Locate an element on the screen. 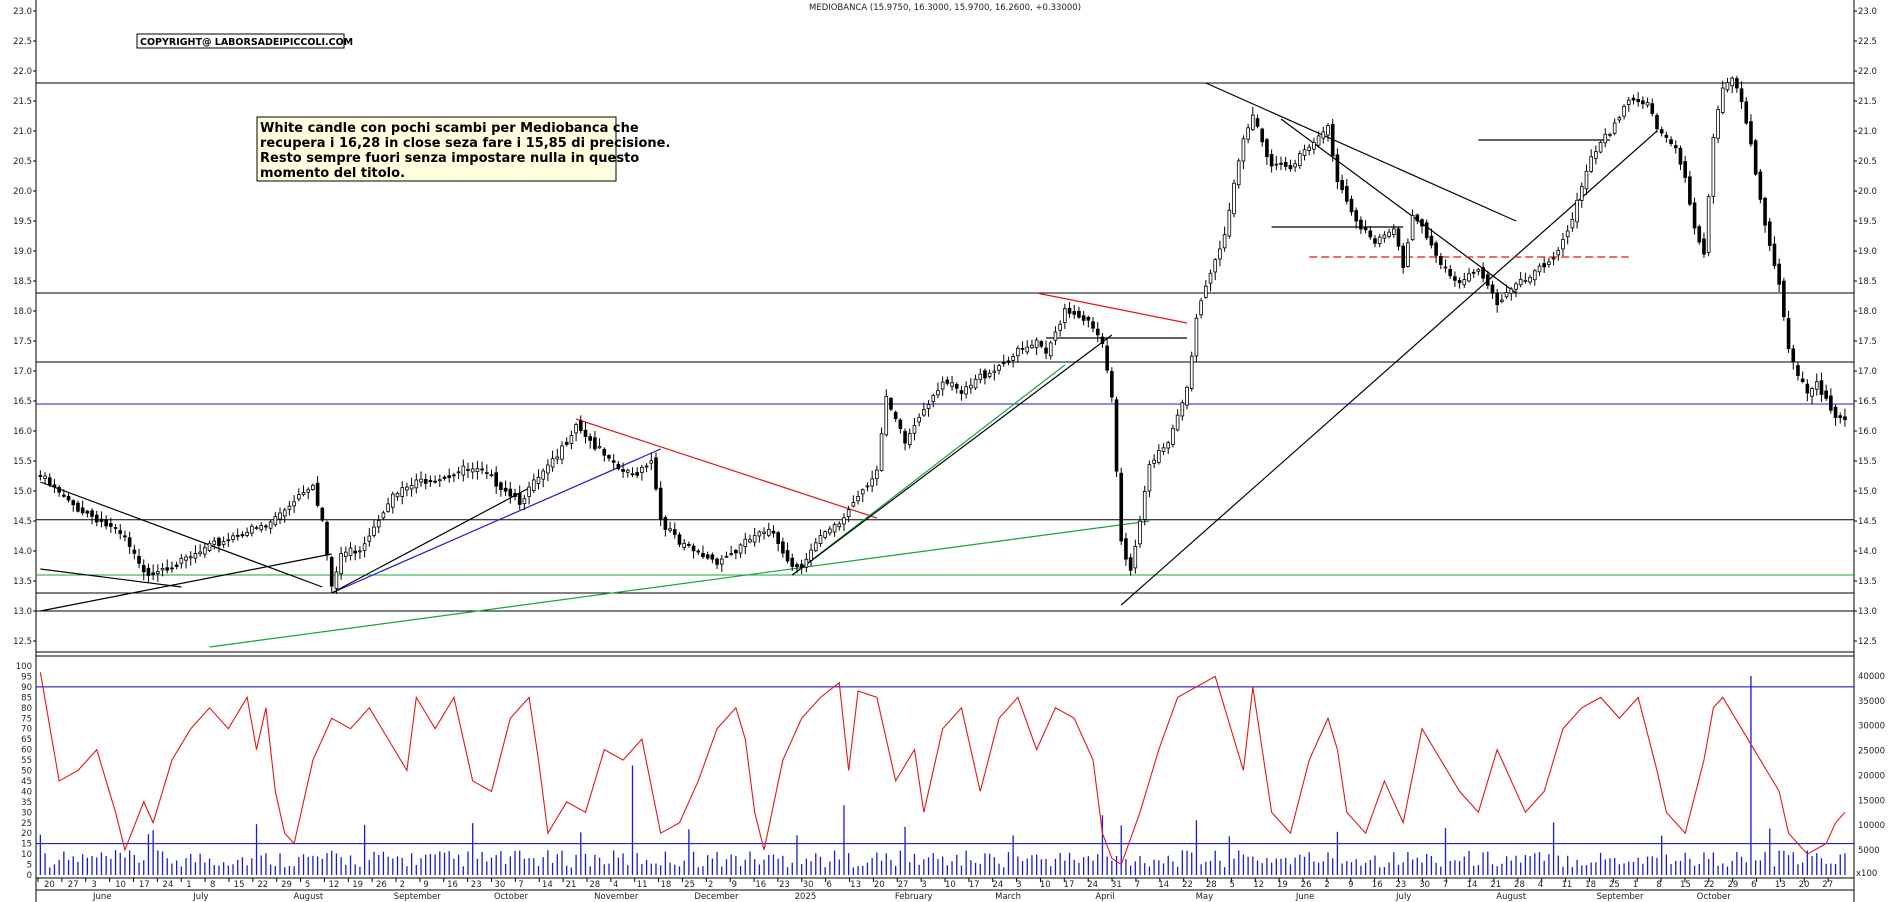 The image size is (1890, 902). price-tick-right-9: 17.0 is located at coordinates (1867, 372).